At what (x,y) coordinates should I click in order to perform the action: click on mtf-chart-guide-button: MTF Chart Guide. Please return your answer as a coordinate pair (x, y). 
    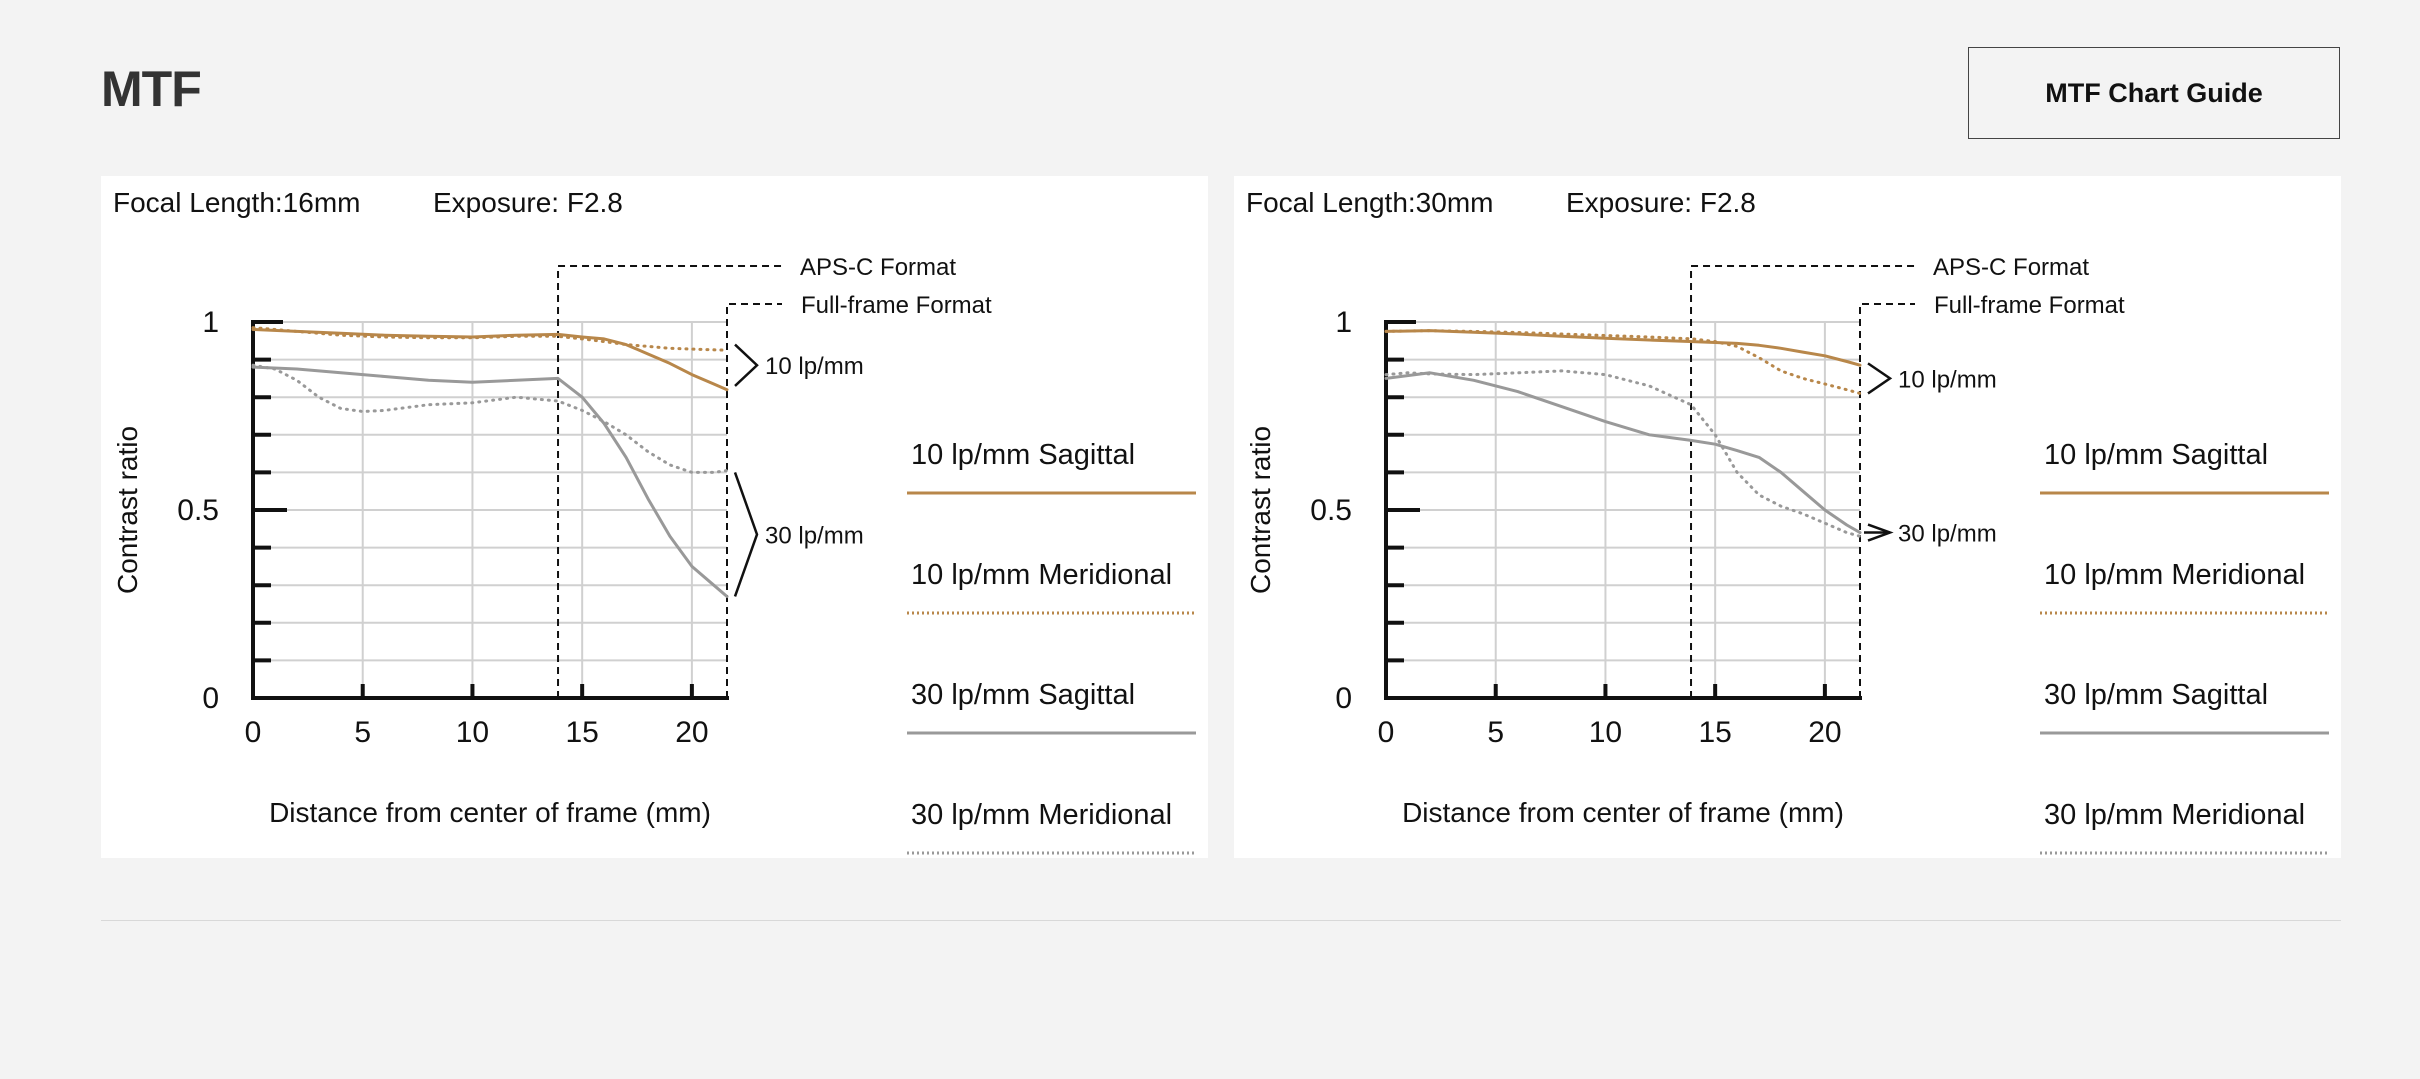
    Looking at the image, I should click on (2154, 93).